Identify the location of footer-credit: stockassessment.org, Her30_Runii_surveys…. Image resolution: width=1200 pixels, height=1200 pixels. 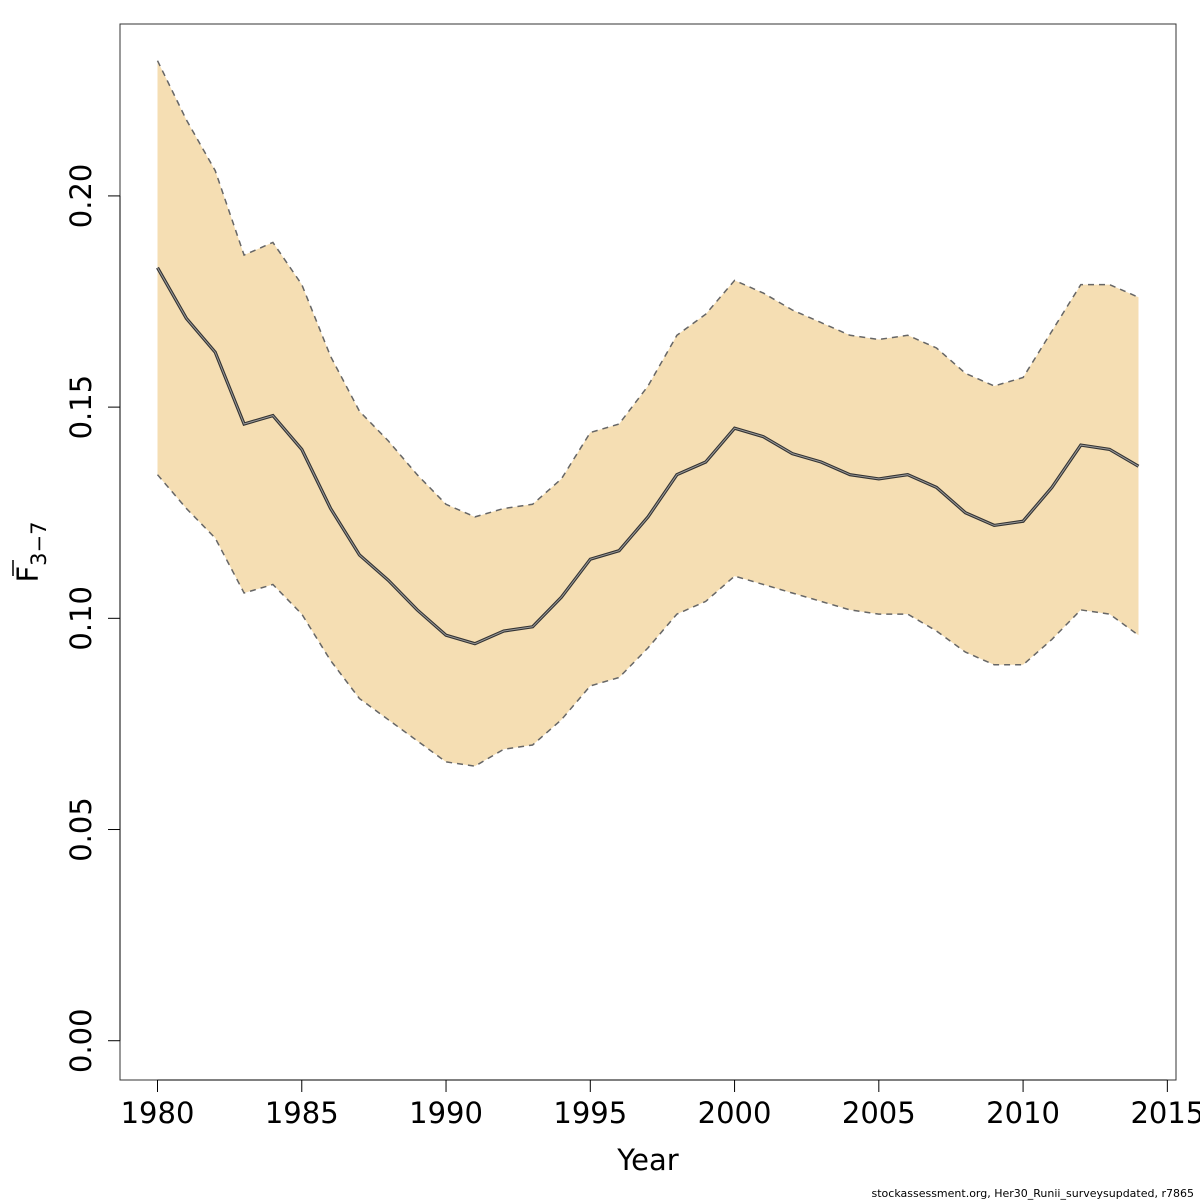
(1033, 1193).